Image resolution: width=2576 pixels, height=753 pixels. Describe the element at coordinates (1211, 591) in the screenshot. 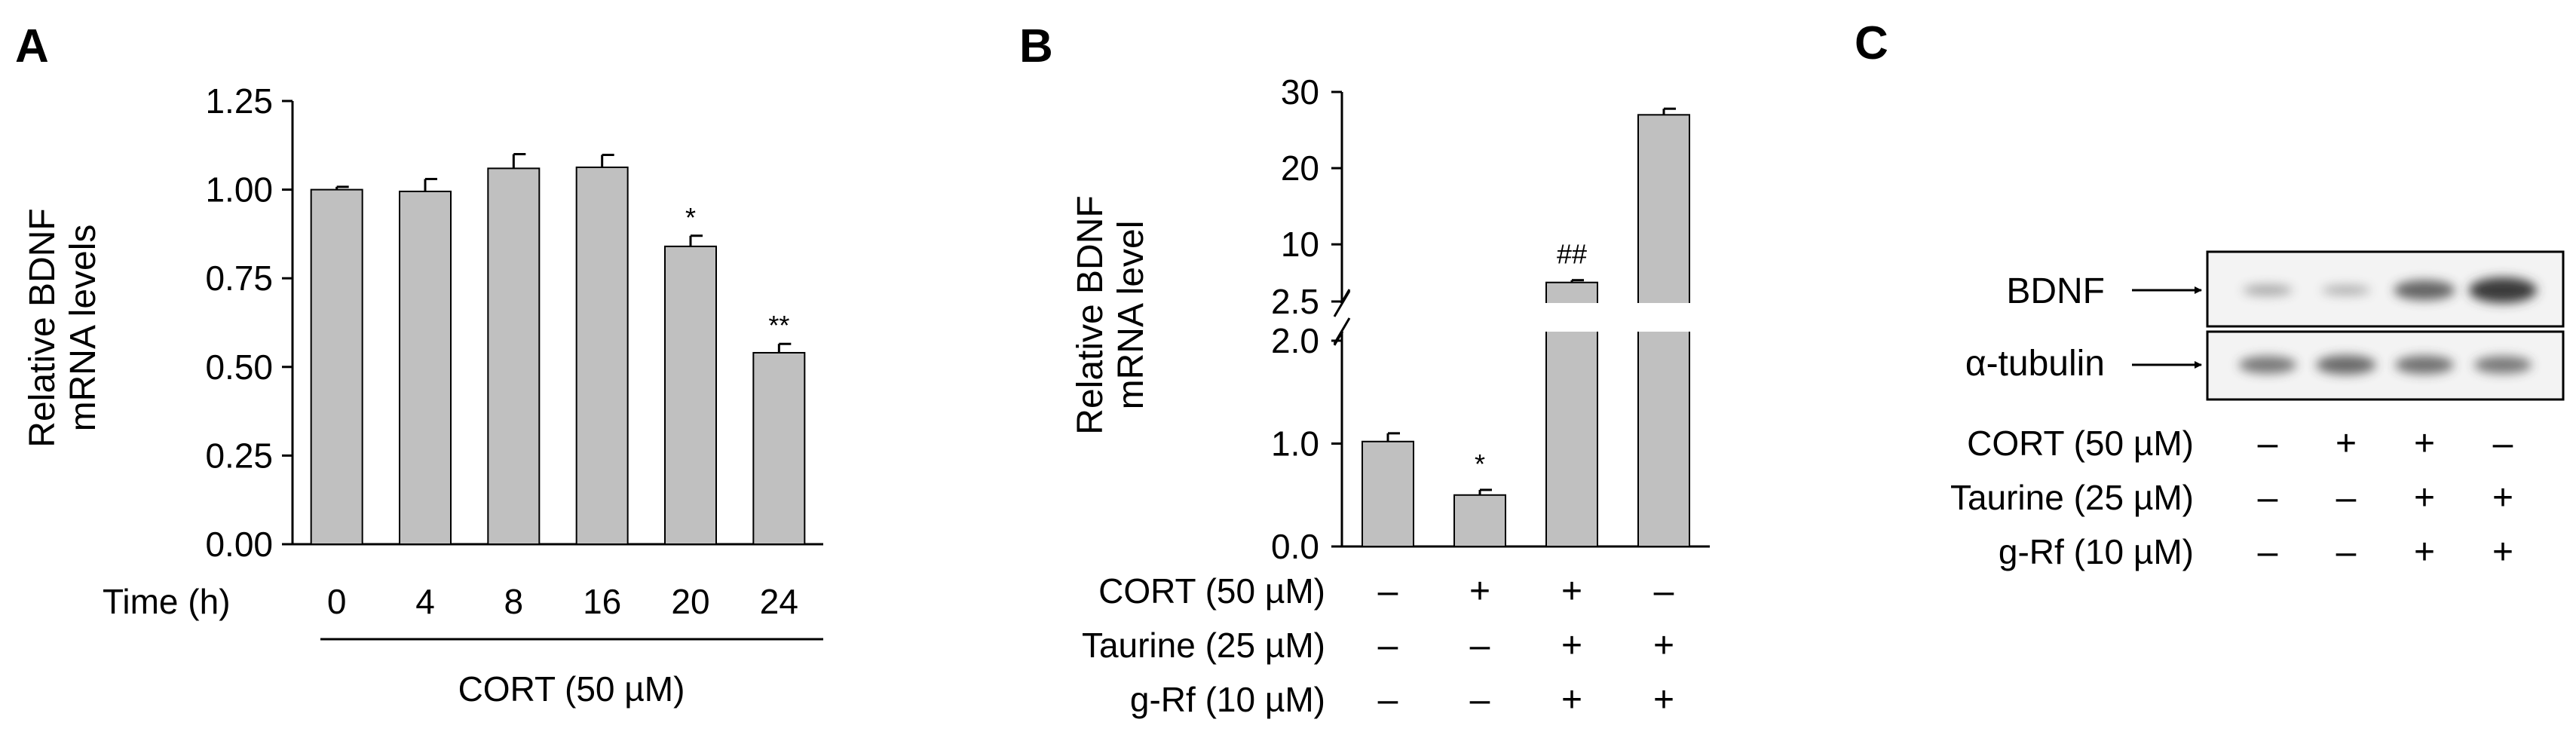

I see `chart-b-condition-label: CORT (50 µM)` at that location.